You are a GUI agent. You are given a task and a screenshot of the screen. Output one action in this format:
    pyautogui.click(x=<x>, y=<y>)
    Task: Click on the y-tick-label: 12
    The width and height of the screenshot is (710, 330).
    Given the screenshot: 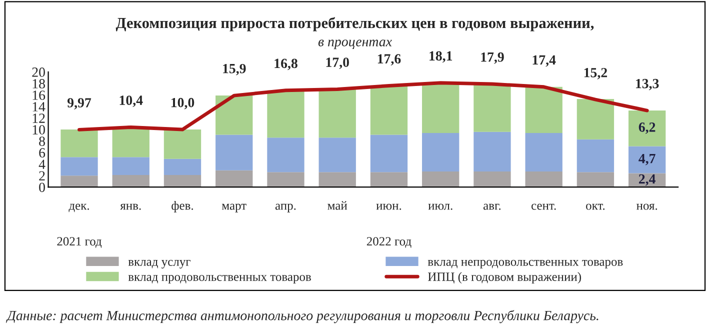 What is the action you would take?
    pyautogui.click(x=38, y=118)
    